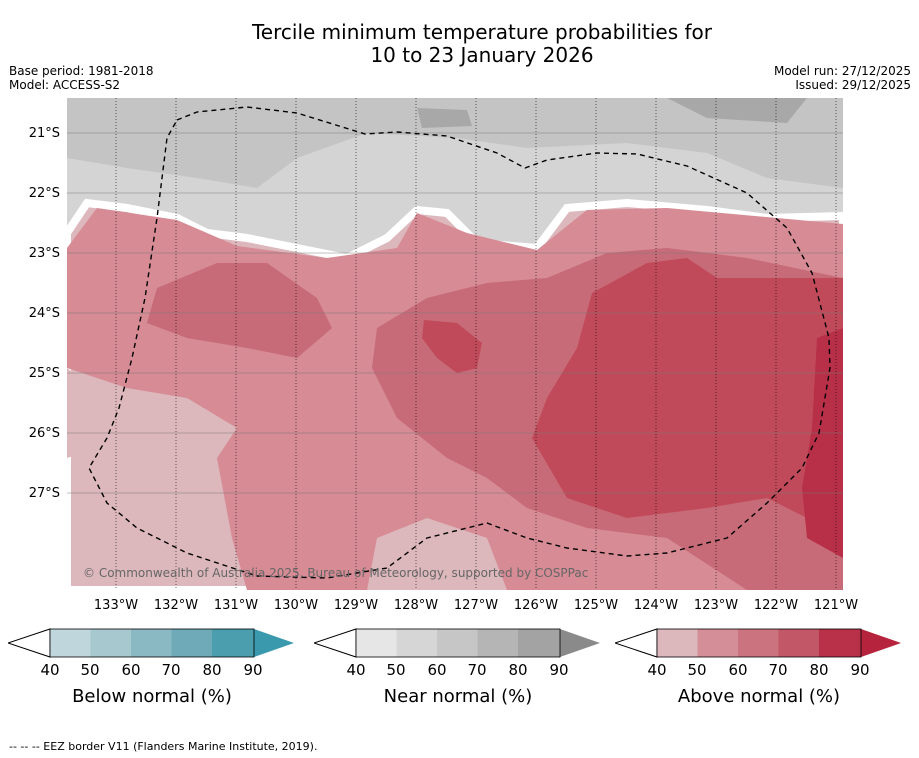  I want to click on base-period: Base period: 1981-2018, so click(81, 71).